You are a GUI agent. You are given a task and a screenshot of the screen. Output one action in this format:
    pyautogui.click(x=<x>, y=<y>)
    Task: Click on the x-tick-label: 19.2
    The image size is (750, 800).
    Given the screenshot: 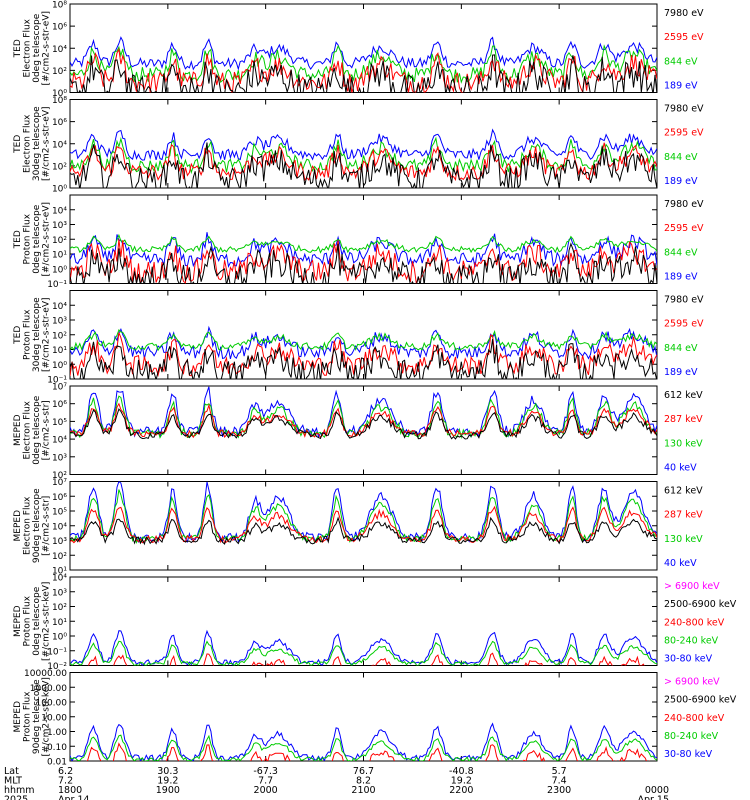 What is the action you would take?
    pyautogui.click(x=167, y=781)
    